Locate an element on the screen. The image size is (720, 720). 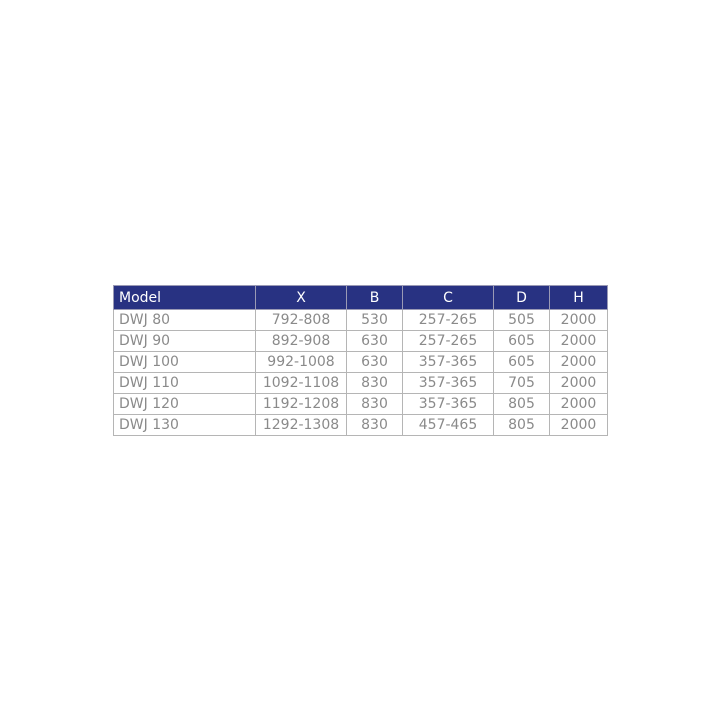
table-row: DWJ 110 1092-1108 830 357-365 705 2000 is located at coordinates (360, 383).